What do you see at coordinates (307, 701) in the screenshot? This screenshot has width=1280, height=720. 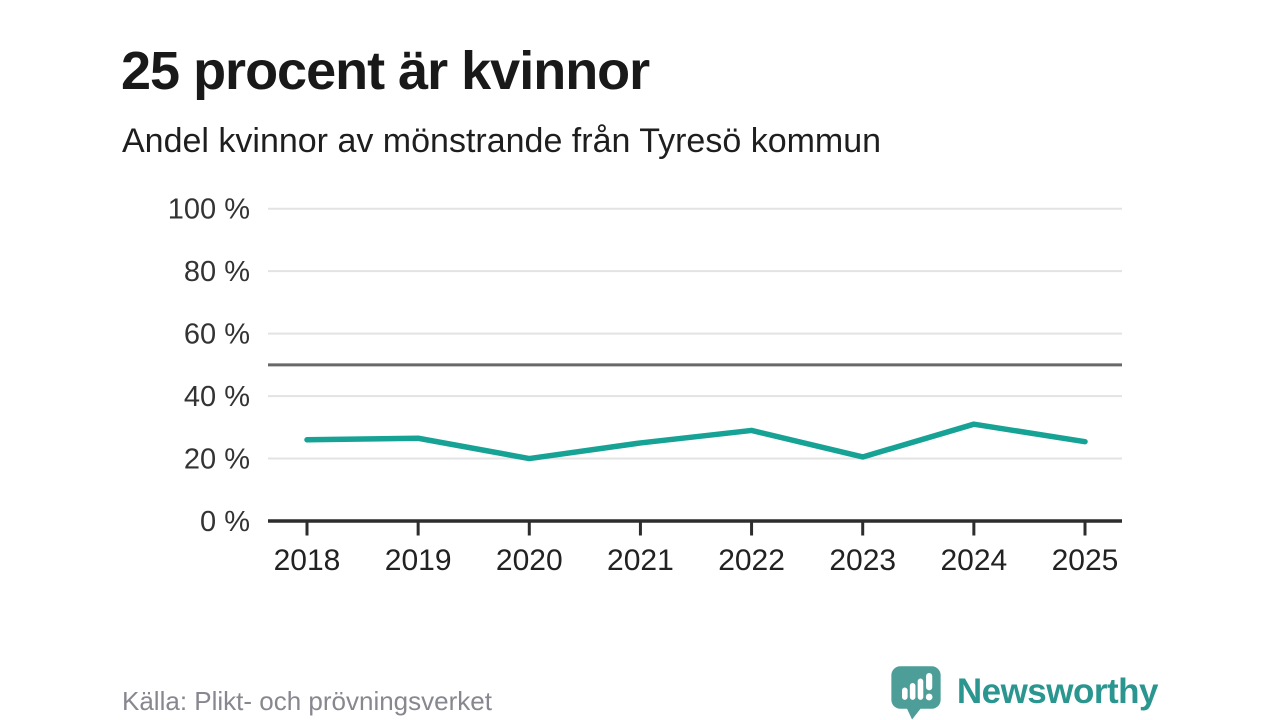 I see `source-note: Källa: Plikt- och prövningsverket` at bounding box center [307, 701].